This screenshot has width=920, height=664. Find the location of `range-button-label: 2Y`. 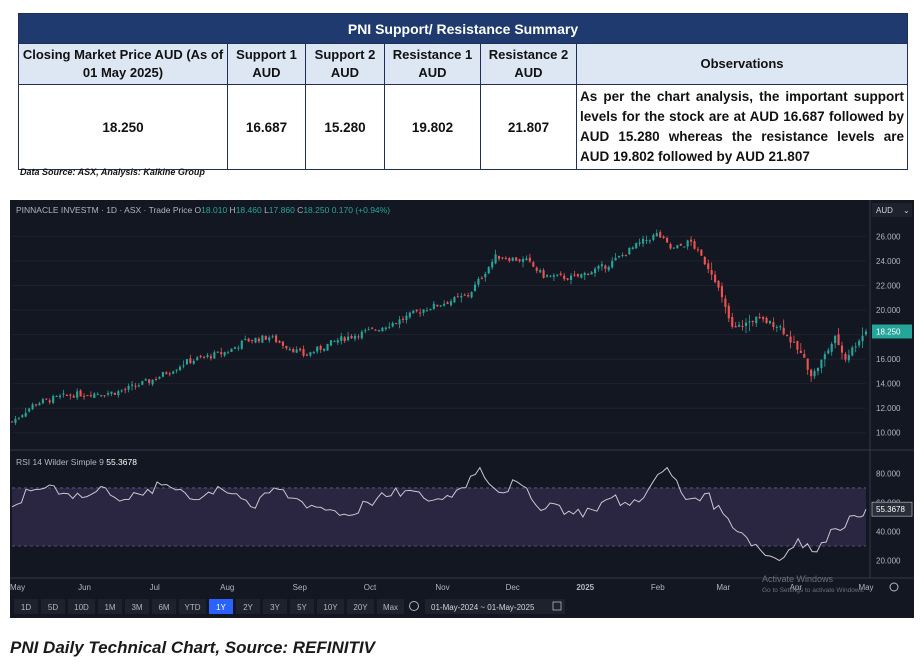

range-button-label: 2Y is located at coordinates (248, 607).